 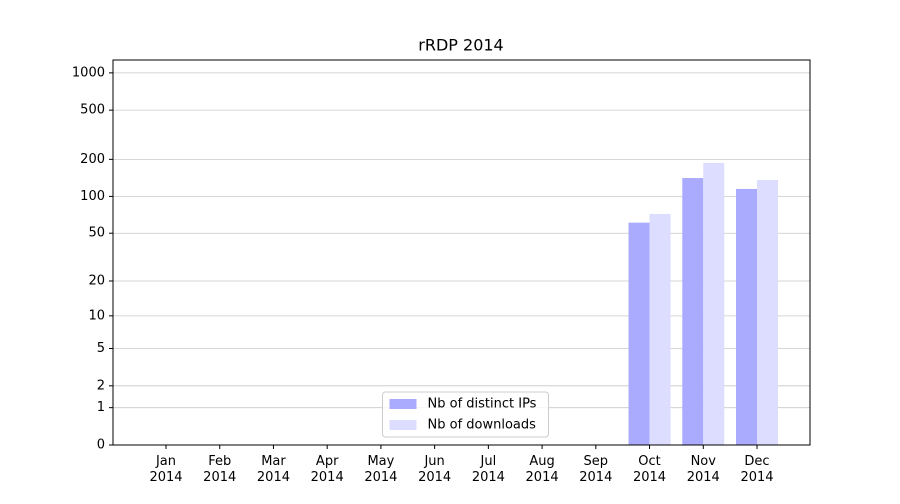 What do you see at coordinates (465, 414) in the screenshot?
I see `legend-box` at bounding box center [465, 414].